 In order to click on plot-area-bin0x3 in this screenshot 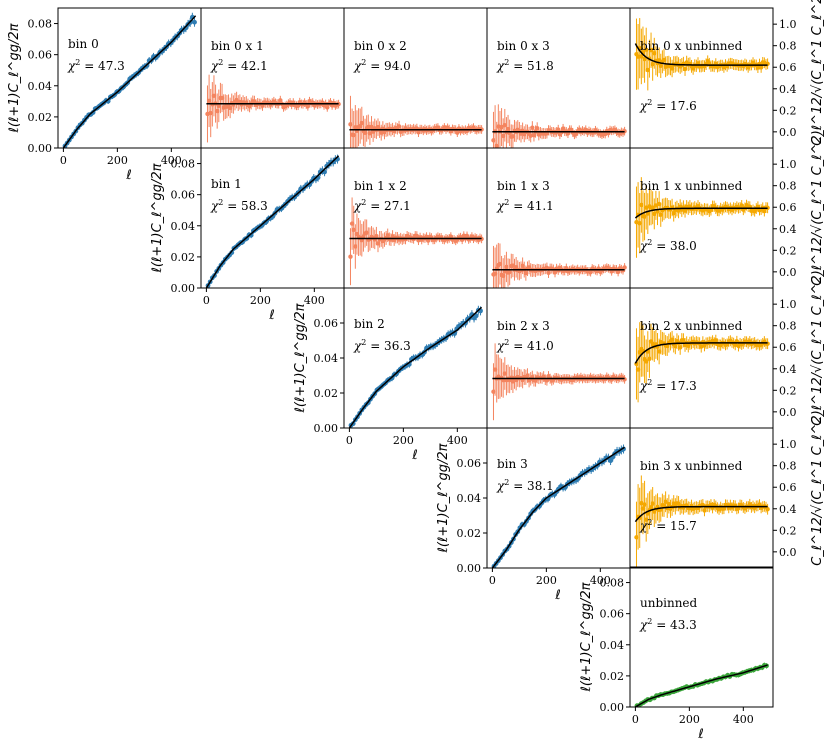, I will do `click(559, 126)`.